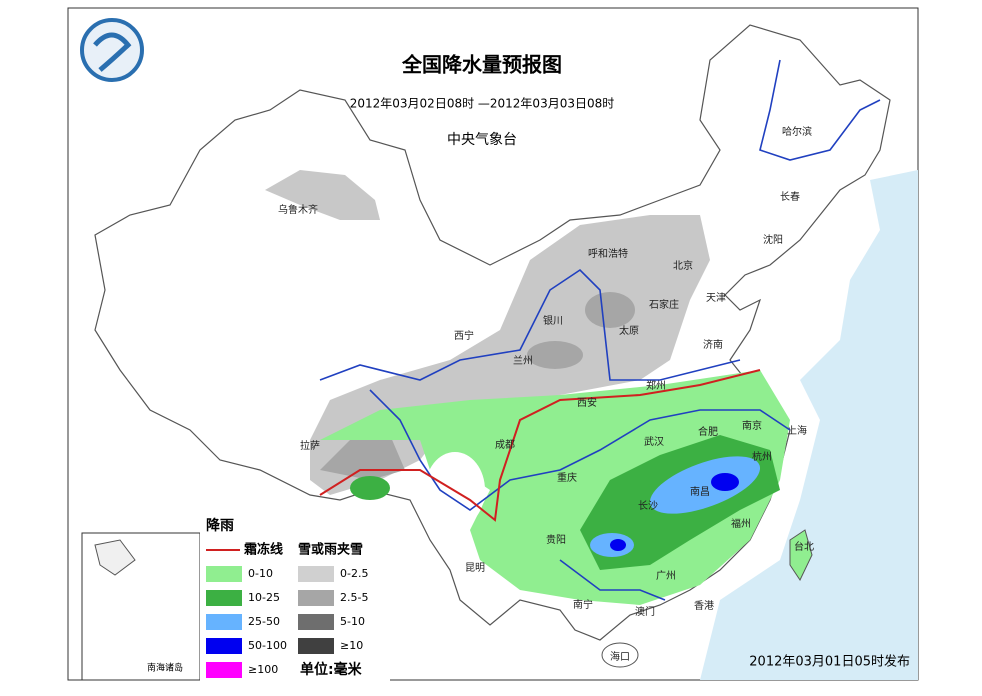 Image resolution: width=982 pixels, height=696 pixels. Describe the element at coordinates (790, 197) in the screenshot. I see `city-label: 长春` at that location.